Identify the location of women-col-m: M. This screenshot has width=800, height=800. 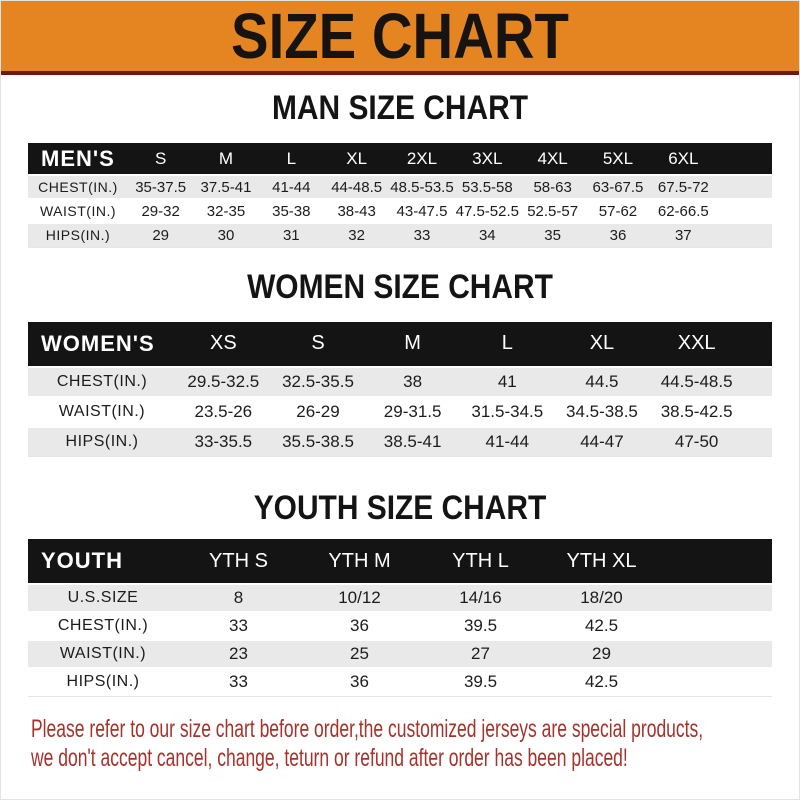
(412, 343).